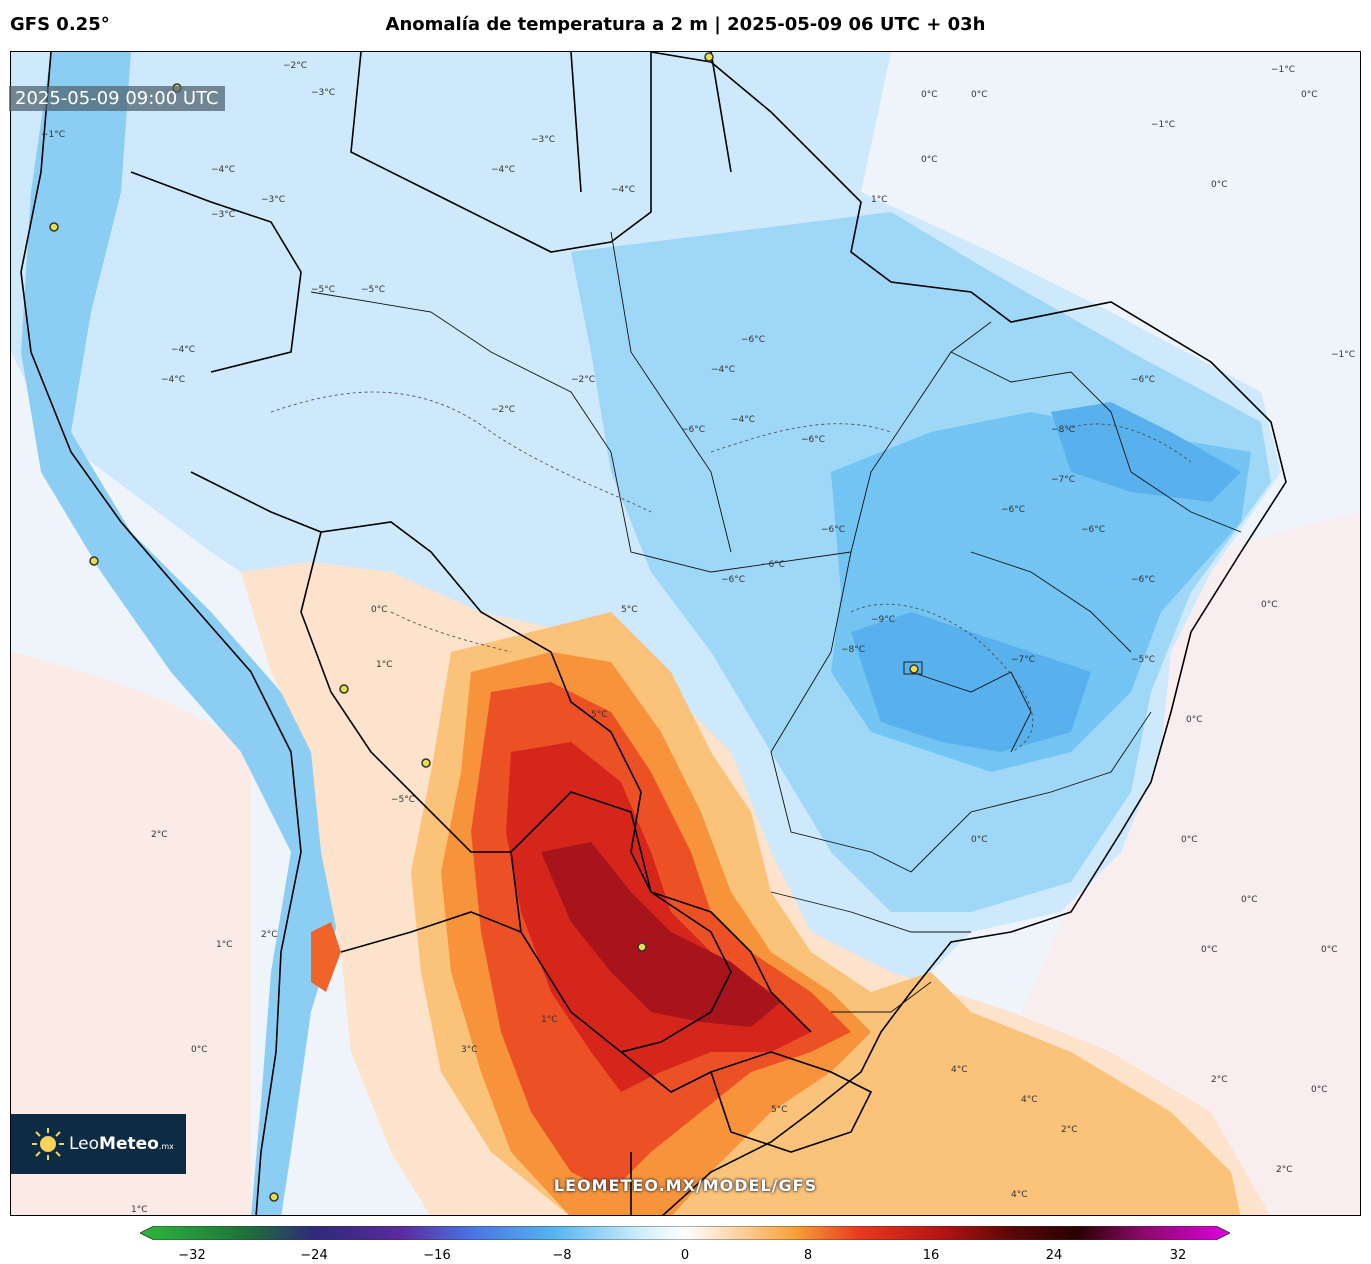  I want to click on watermark-url: LEOMETEO.MX/MODEL/GFS, so click(685, 1185).